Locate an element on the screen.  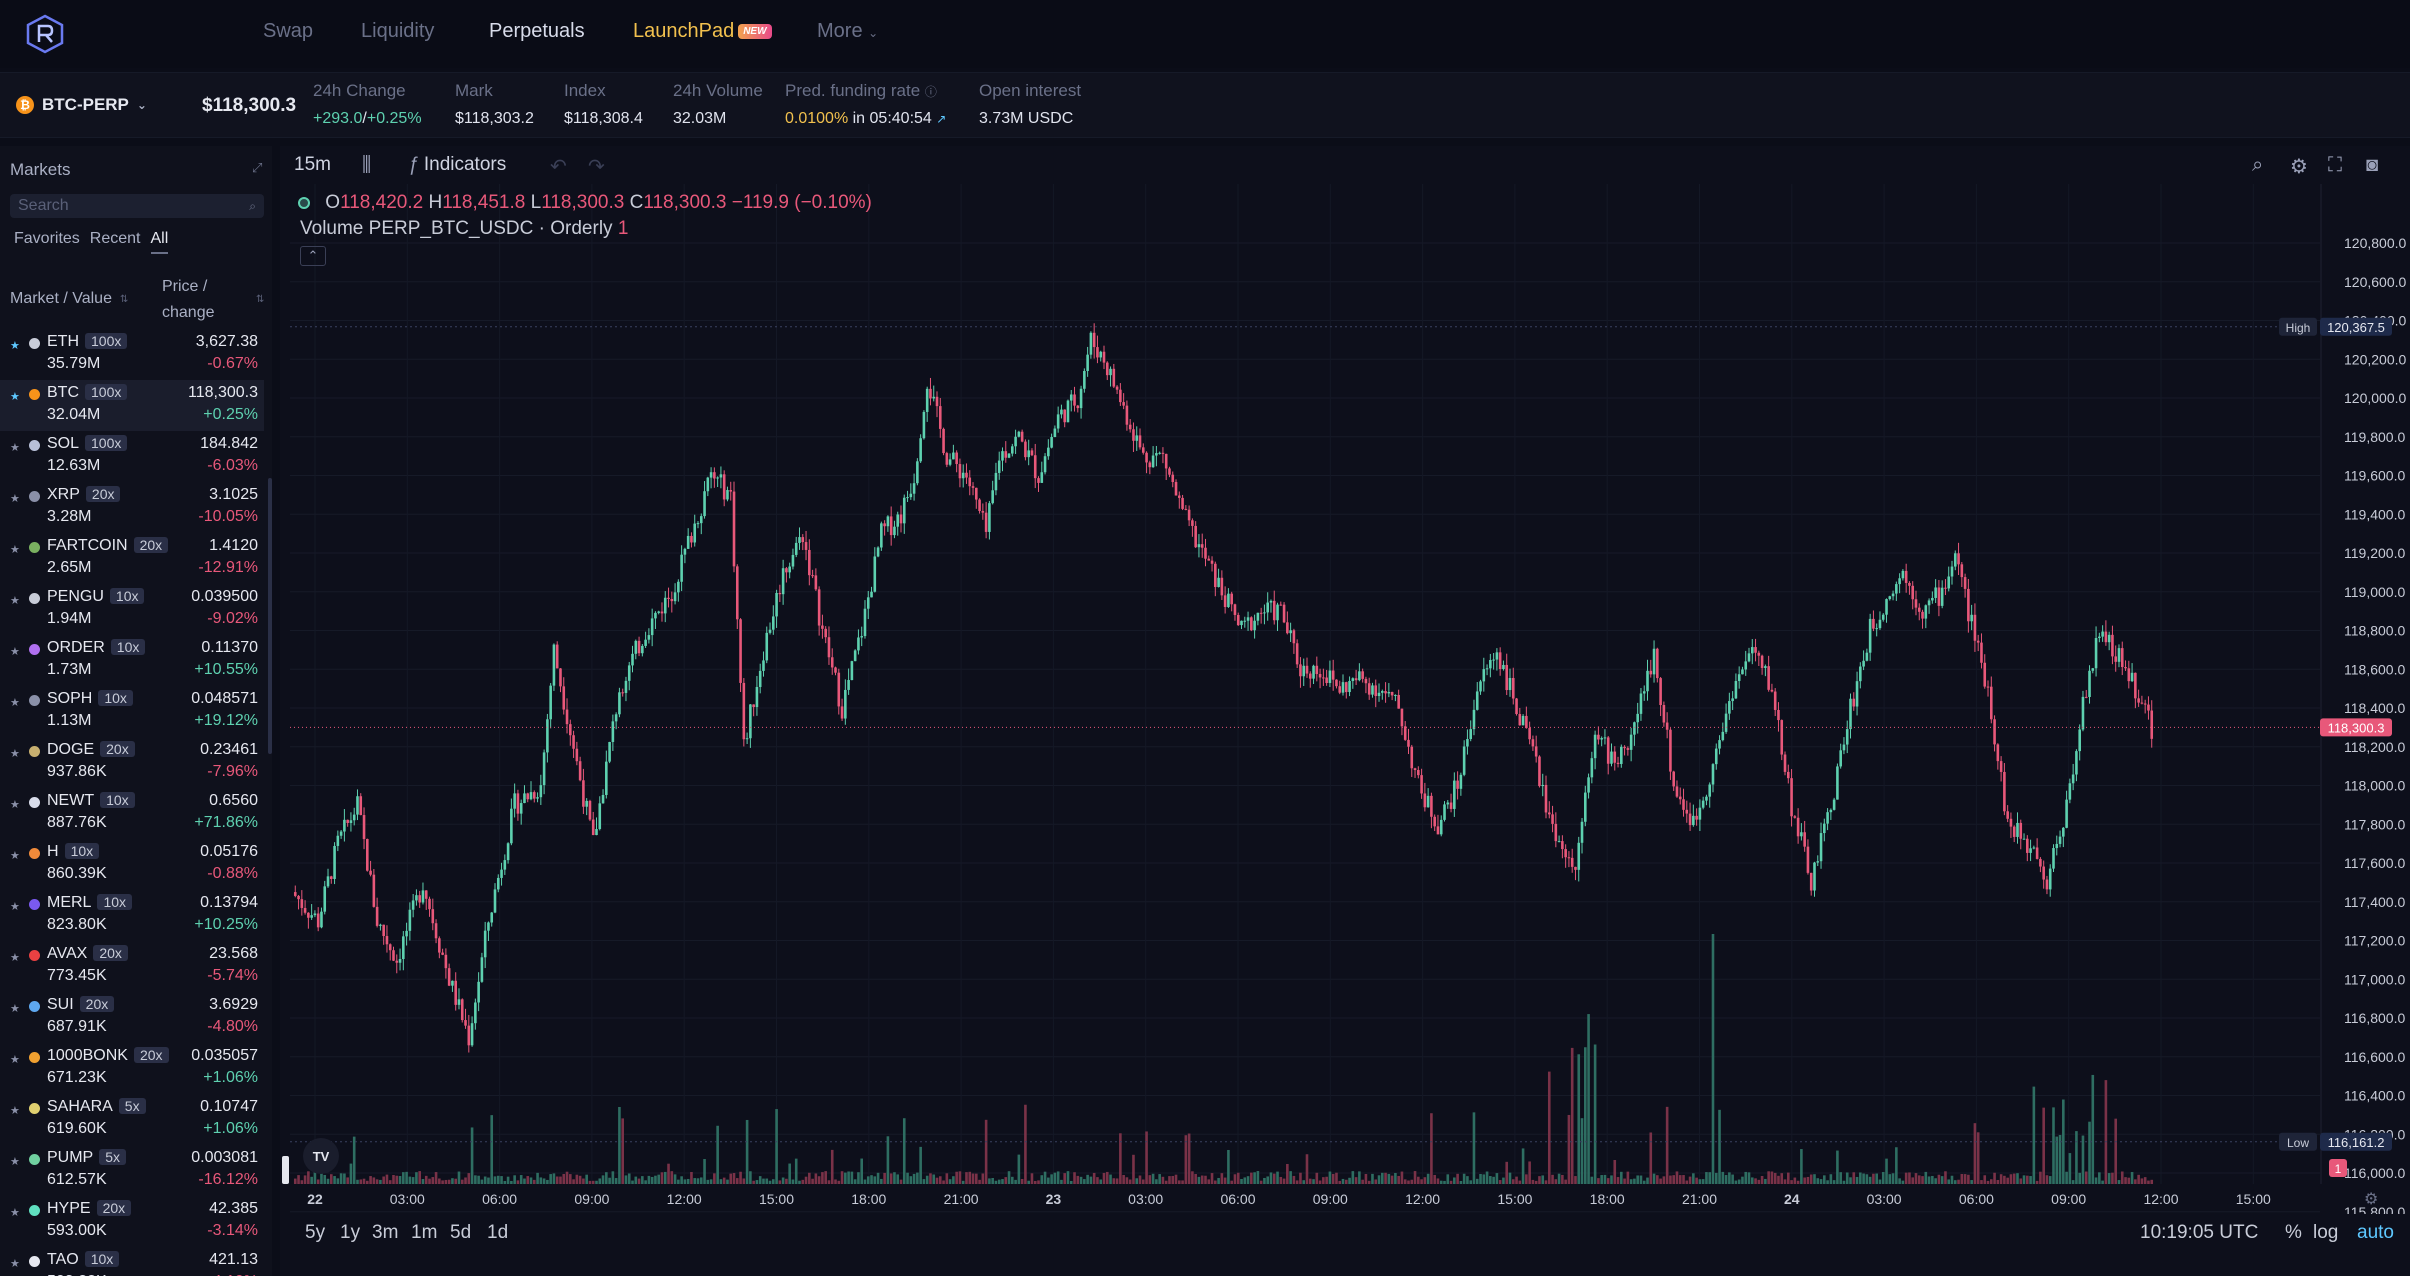
market-row-order: ★ ORDER 10x 1.73M 0.11370 +10.55% is located at coordinates (132, 660).